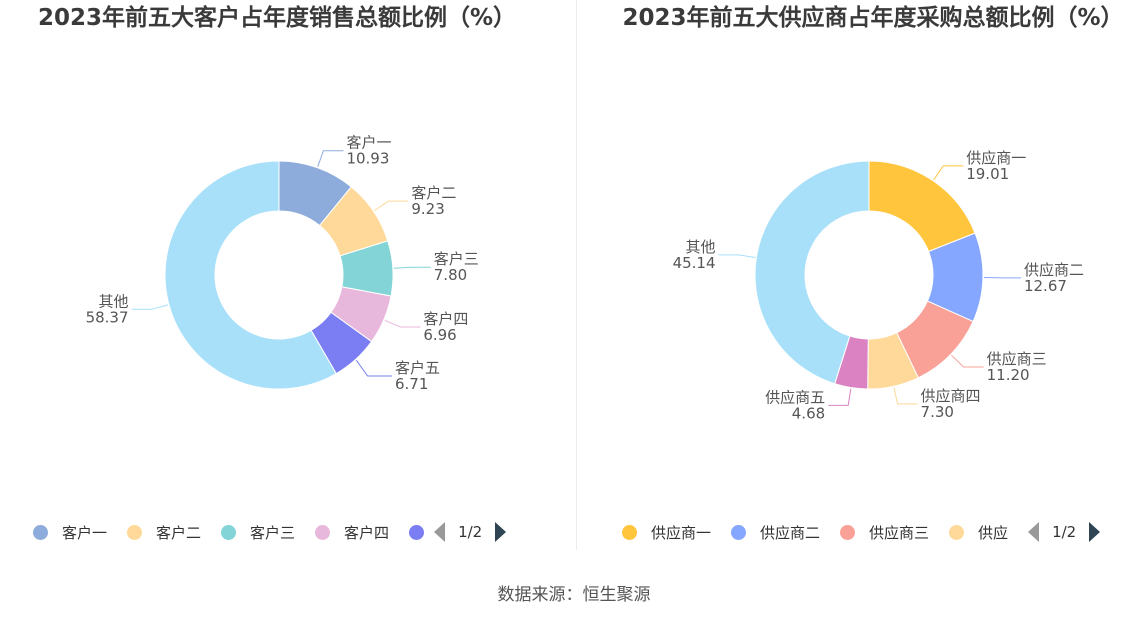 This screenshot has width=1148, height=619. I want to click on label-line-供应商三, so click(967, 361).